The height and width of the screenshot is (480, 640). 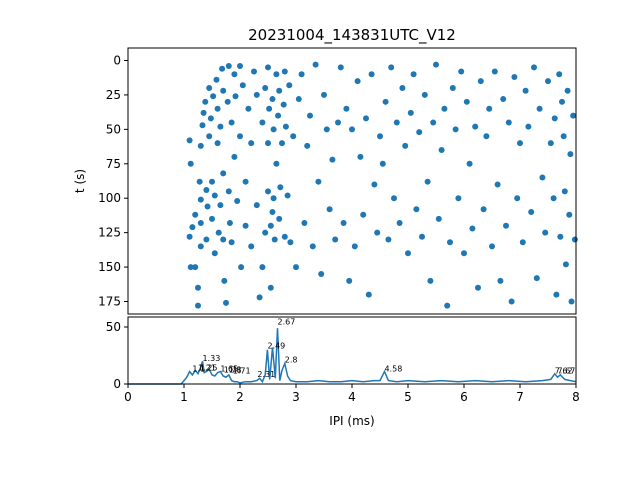 I want to click on ipi-x-tick-label: 4, so click(x=352, y=397).